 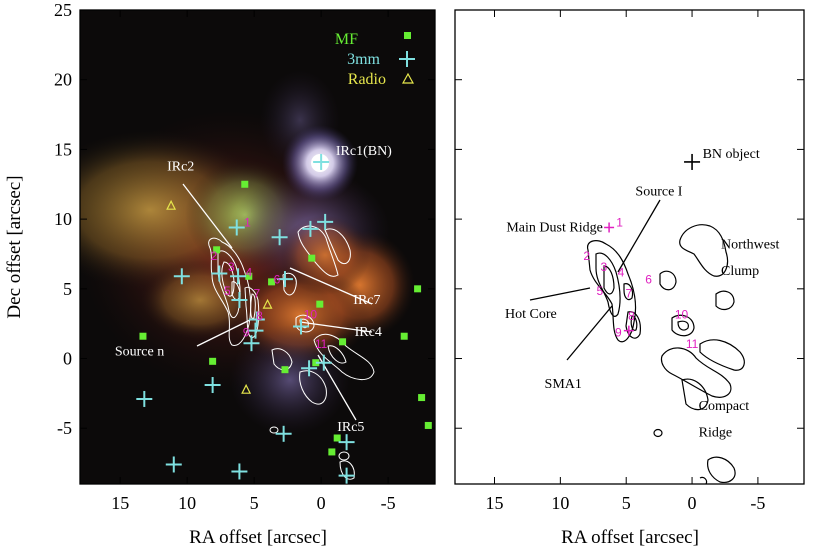 I want to click on y-tick-label: 10, so click(x=63, y=219).